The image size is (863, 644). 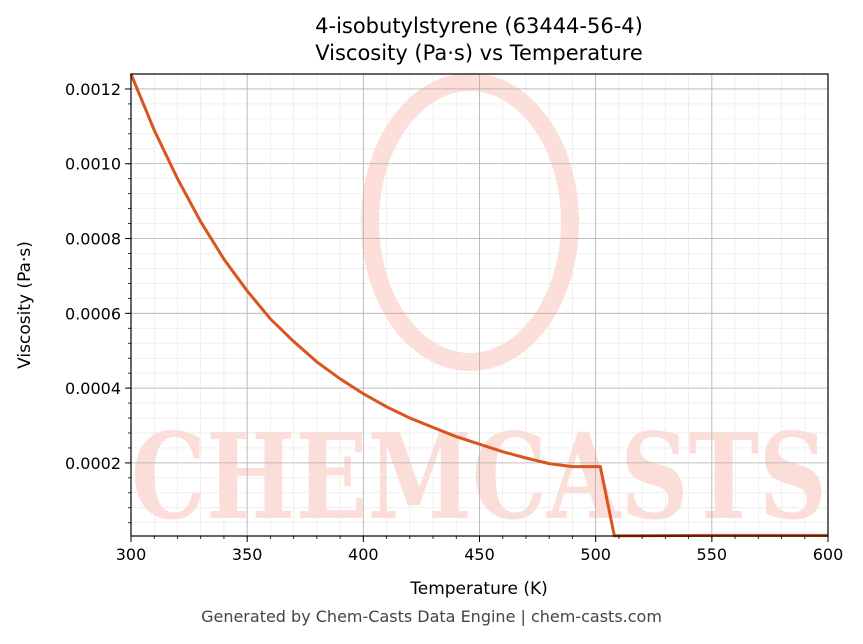 What do you see at coordinates (25, 305) in the screenshot?
I see `y-axis-label: Viscosity (Pa·s)` at bounding box center [25, 305].